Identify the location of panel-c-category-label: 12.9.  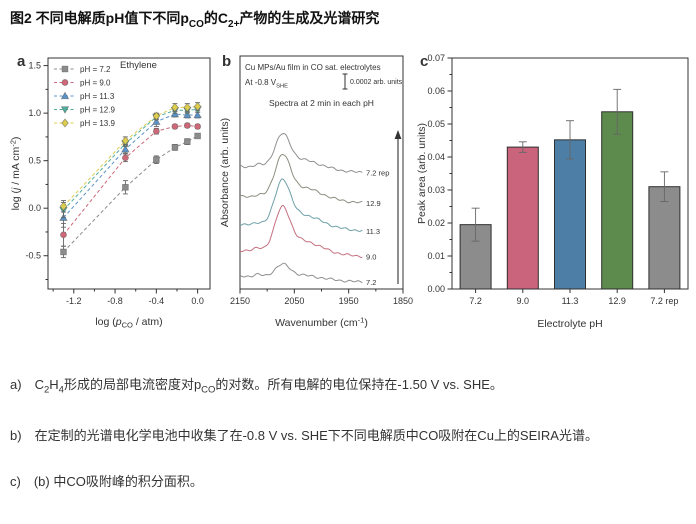
(617, 301).